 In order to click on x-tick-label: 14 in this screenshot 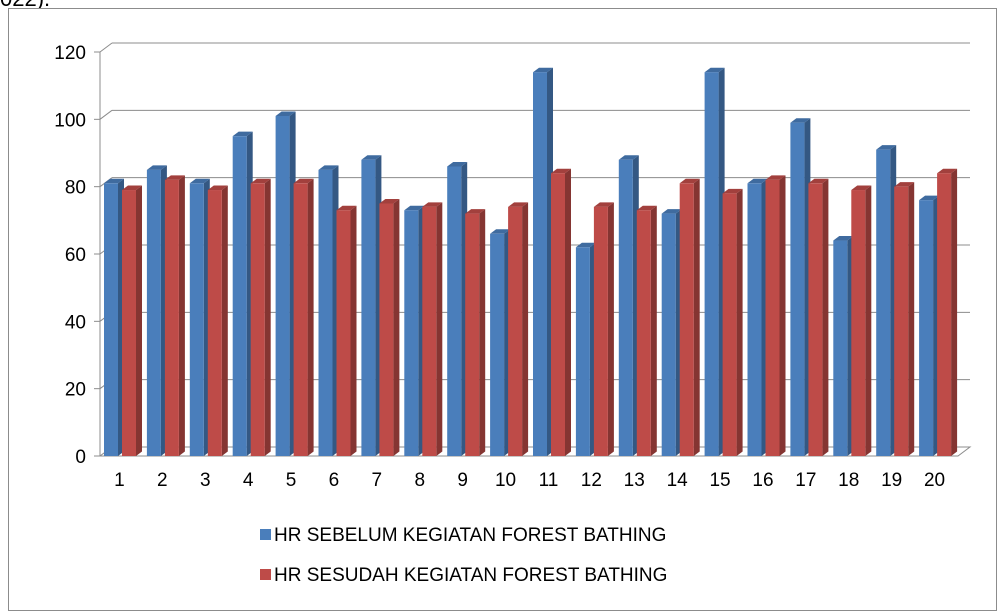, I will do `click(678, 480)`.